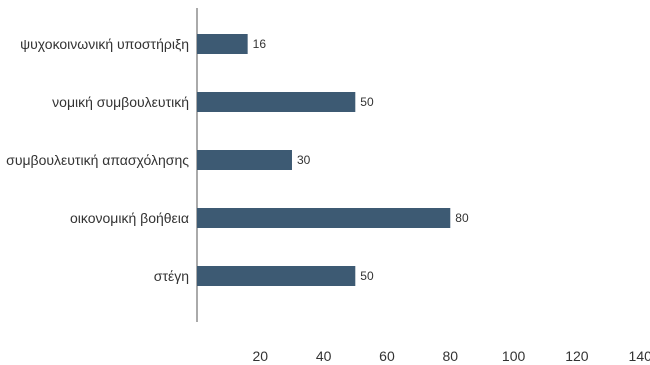 Image resolution: width=650 pixels, height=365 pixels. Describe the element at coordinates (639, 356) in the screenshot. I see `x-tick-label: 140` at that location.